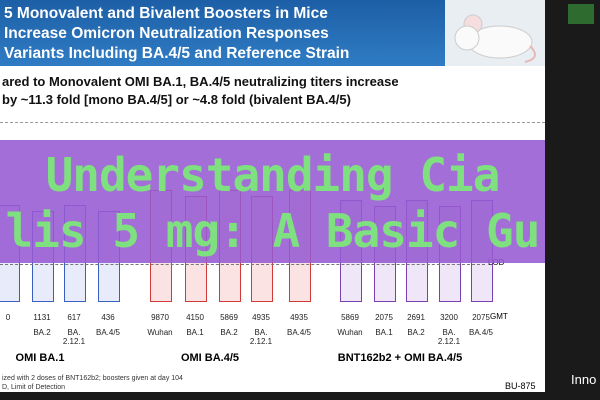 The height and width of the screenshot is (400, 600). I want to click on side-caption: Inno, so click(584, 379).